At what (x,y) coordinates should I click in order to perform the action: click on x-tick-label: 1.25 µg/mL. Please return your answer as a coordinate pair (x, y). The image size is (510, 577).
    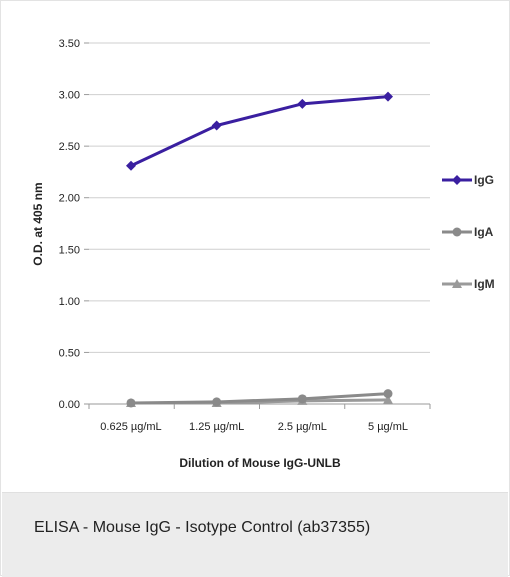
    Looking at the image, I should click on (216, 427).